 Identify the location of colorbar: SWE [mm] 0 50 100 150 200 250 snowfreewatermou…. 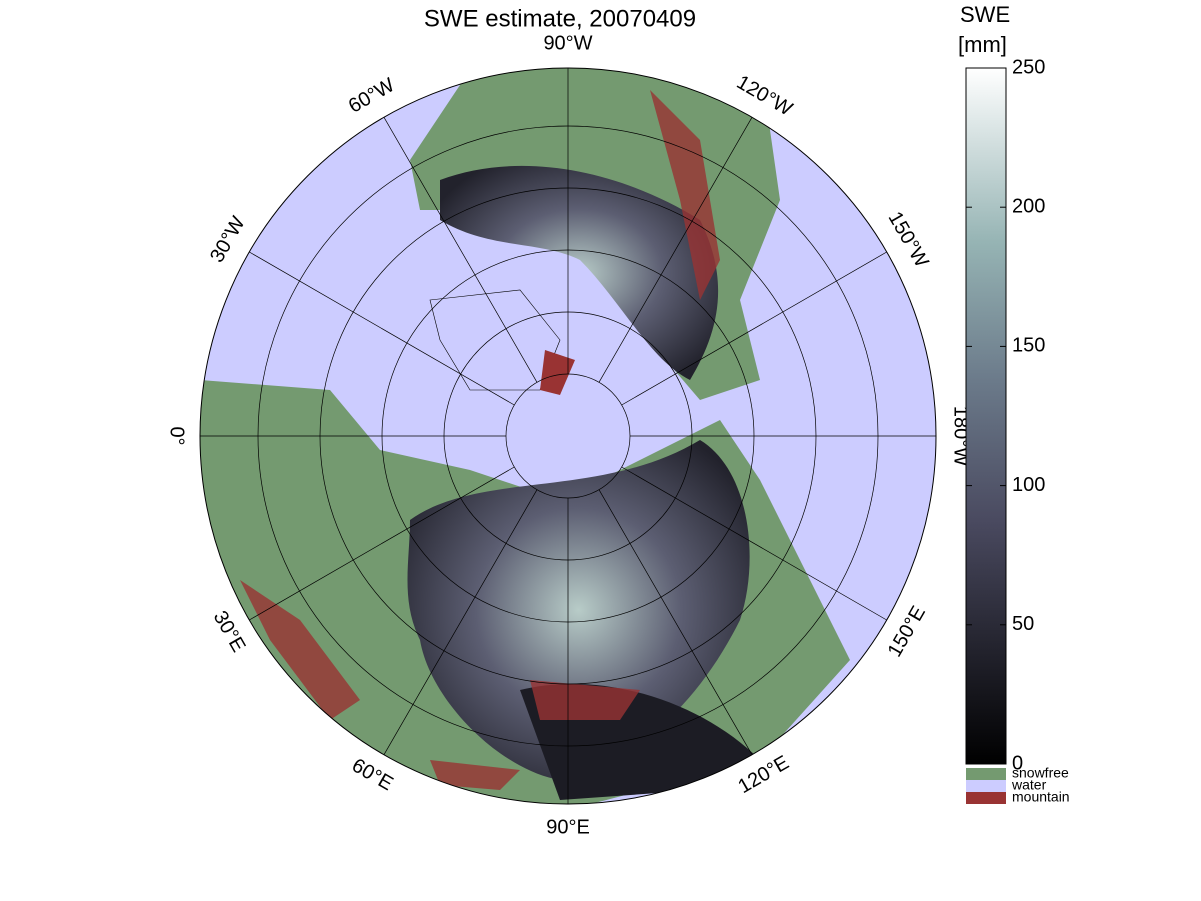
(1014, 403).